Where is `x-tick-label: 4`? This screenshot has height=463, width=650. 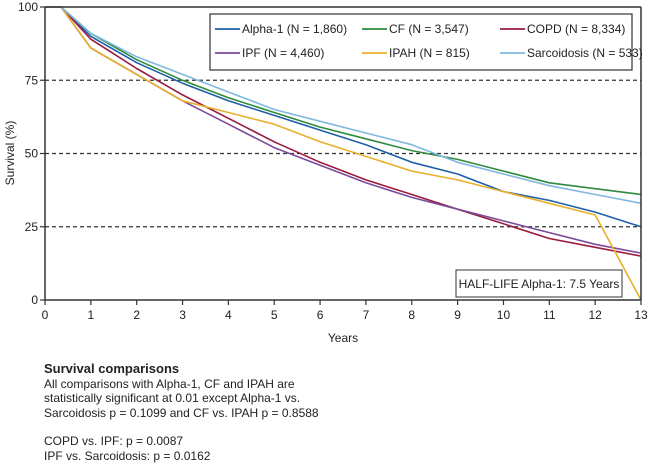 x-tick-label: 4 is located at coordinates (228, 315).